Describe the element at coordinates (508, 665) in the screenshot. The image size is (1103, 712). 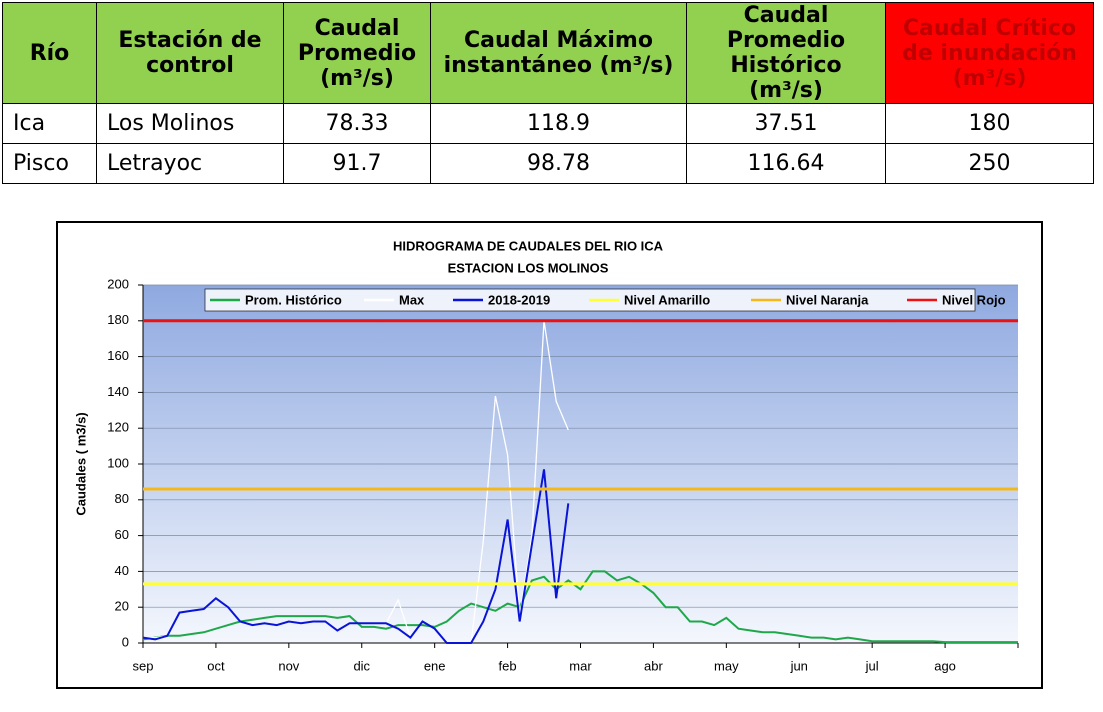
I see `x-tick-label: feb` at that location.